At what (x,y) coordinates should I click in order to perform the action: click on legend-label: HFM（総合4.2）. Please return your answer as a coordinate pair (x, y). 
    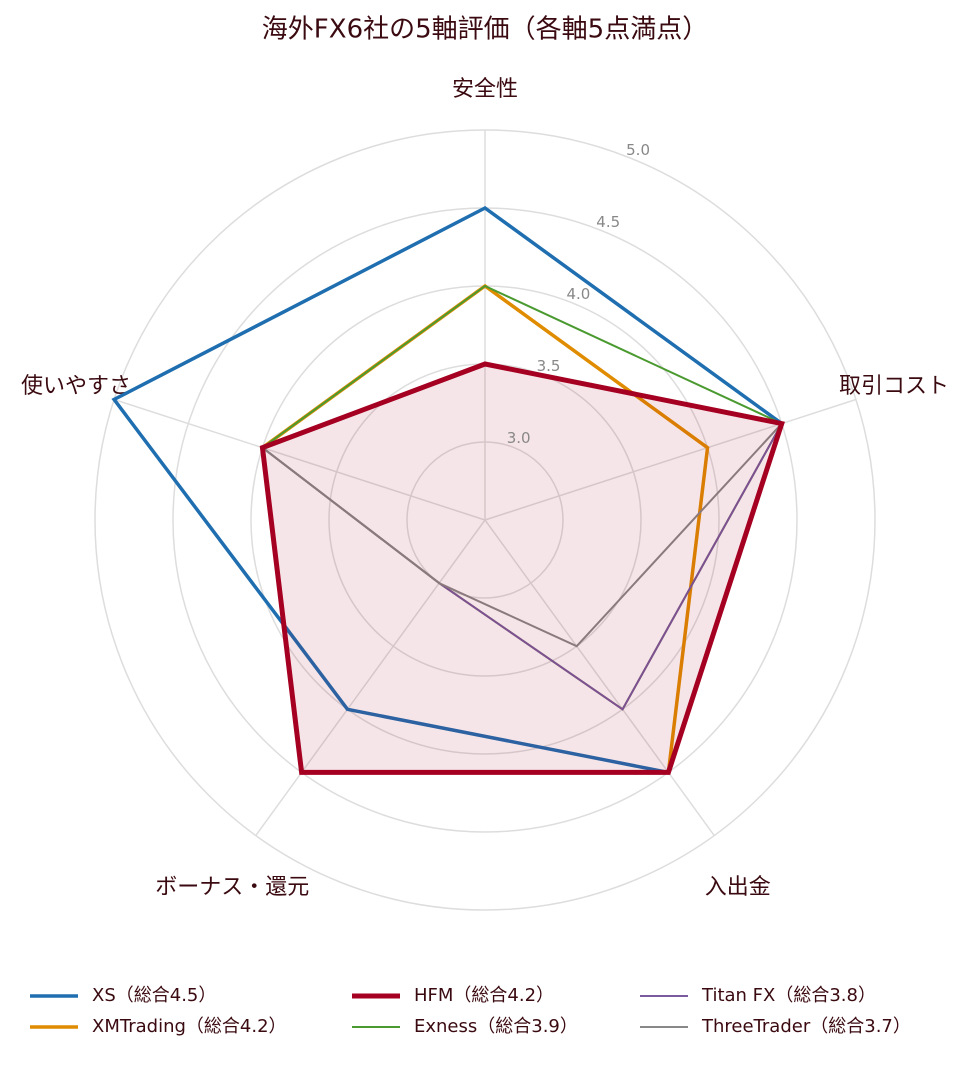
    Looking at the image, I should click on (484, 995).